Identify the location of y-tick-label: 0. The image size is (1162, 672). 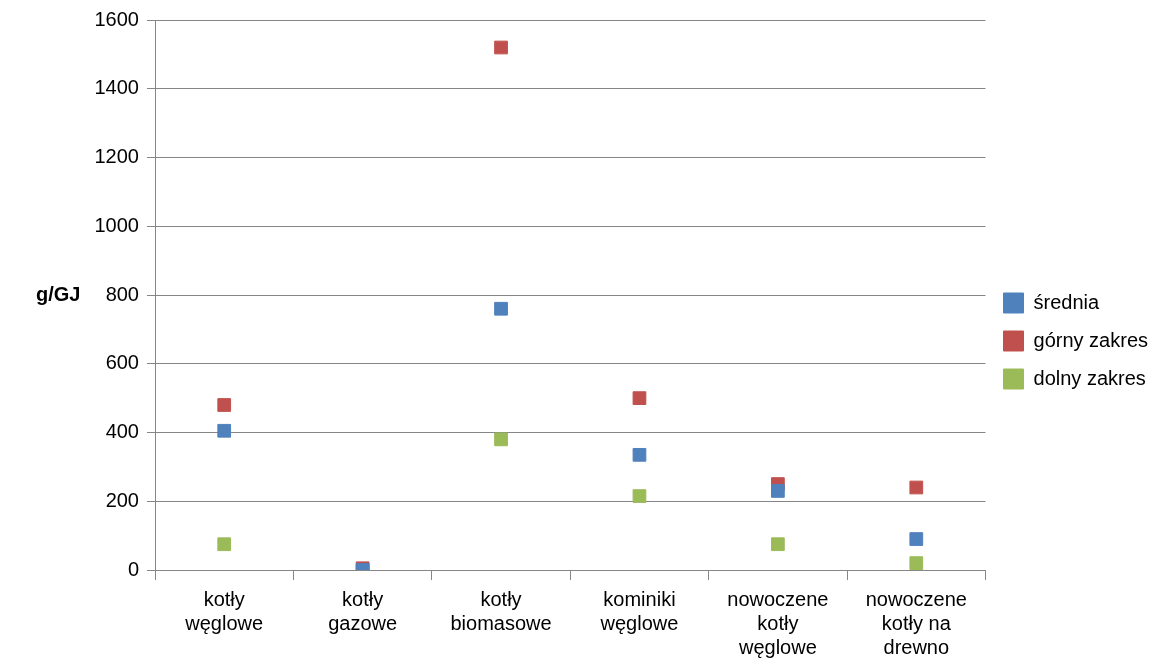
(133, 568).